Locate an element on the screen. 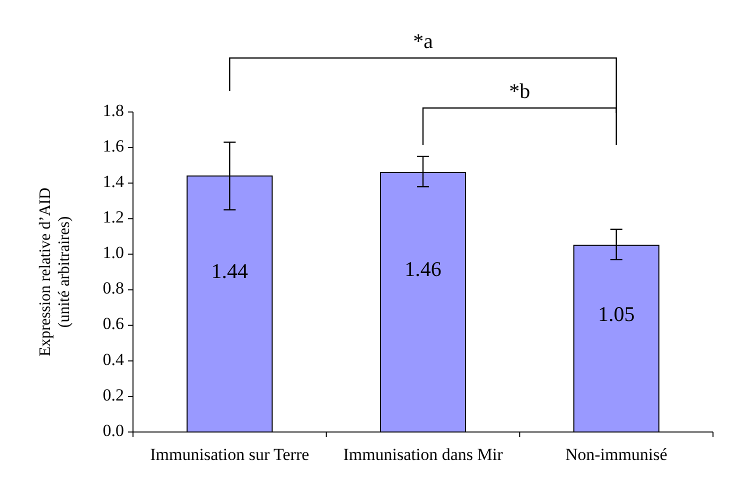 The width and height of the screenshot is (733, 502). data-label: 1.05 is located at coordinates (616, 314).